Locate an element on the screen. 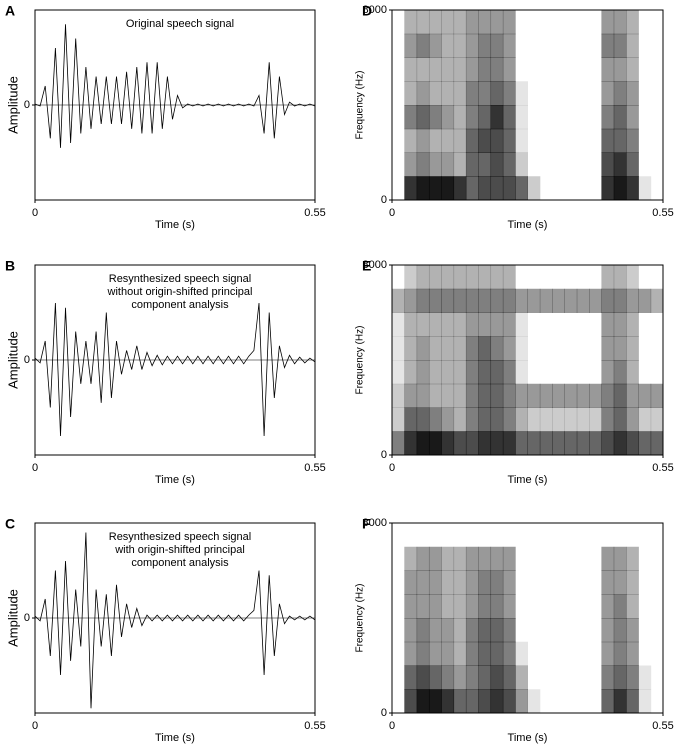  y-axis-label: Frequency (Hz) is located at coordinates (360, 618).